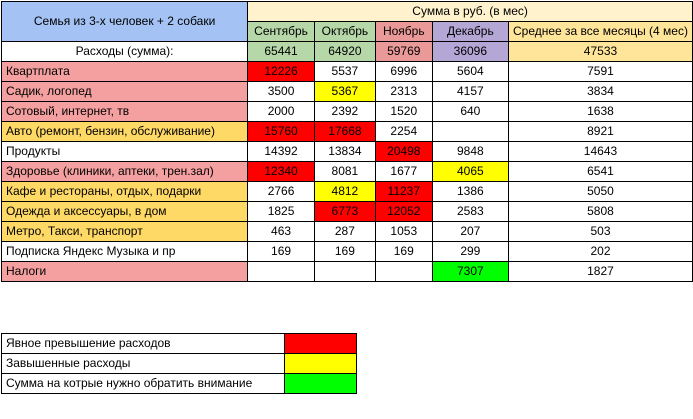 The height and width of the screenshot is (419, 693). I want to click on month-header: Ноябрь, so click(403, 31).